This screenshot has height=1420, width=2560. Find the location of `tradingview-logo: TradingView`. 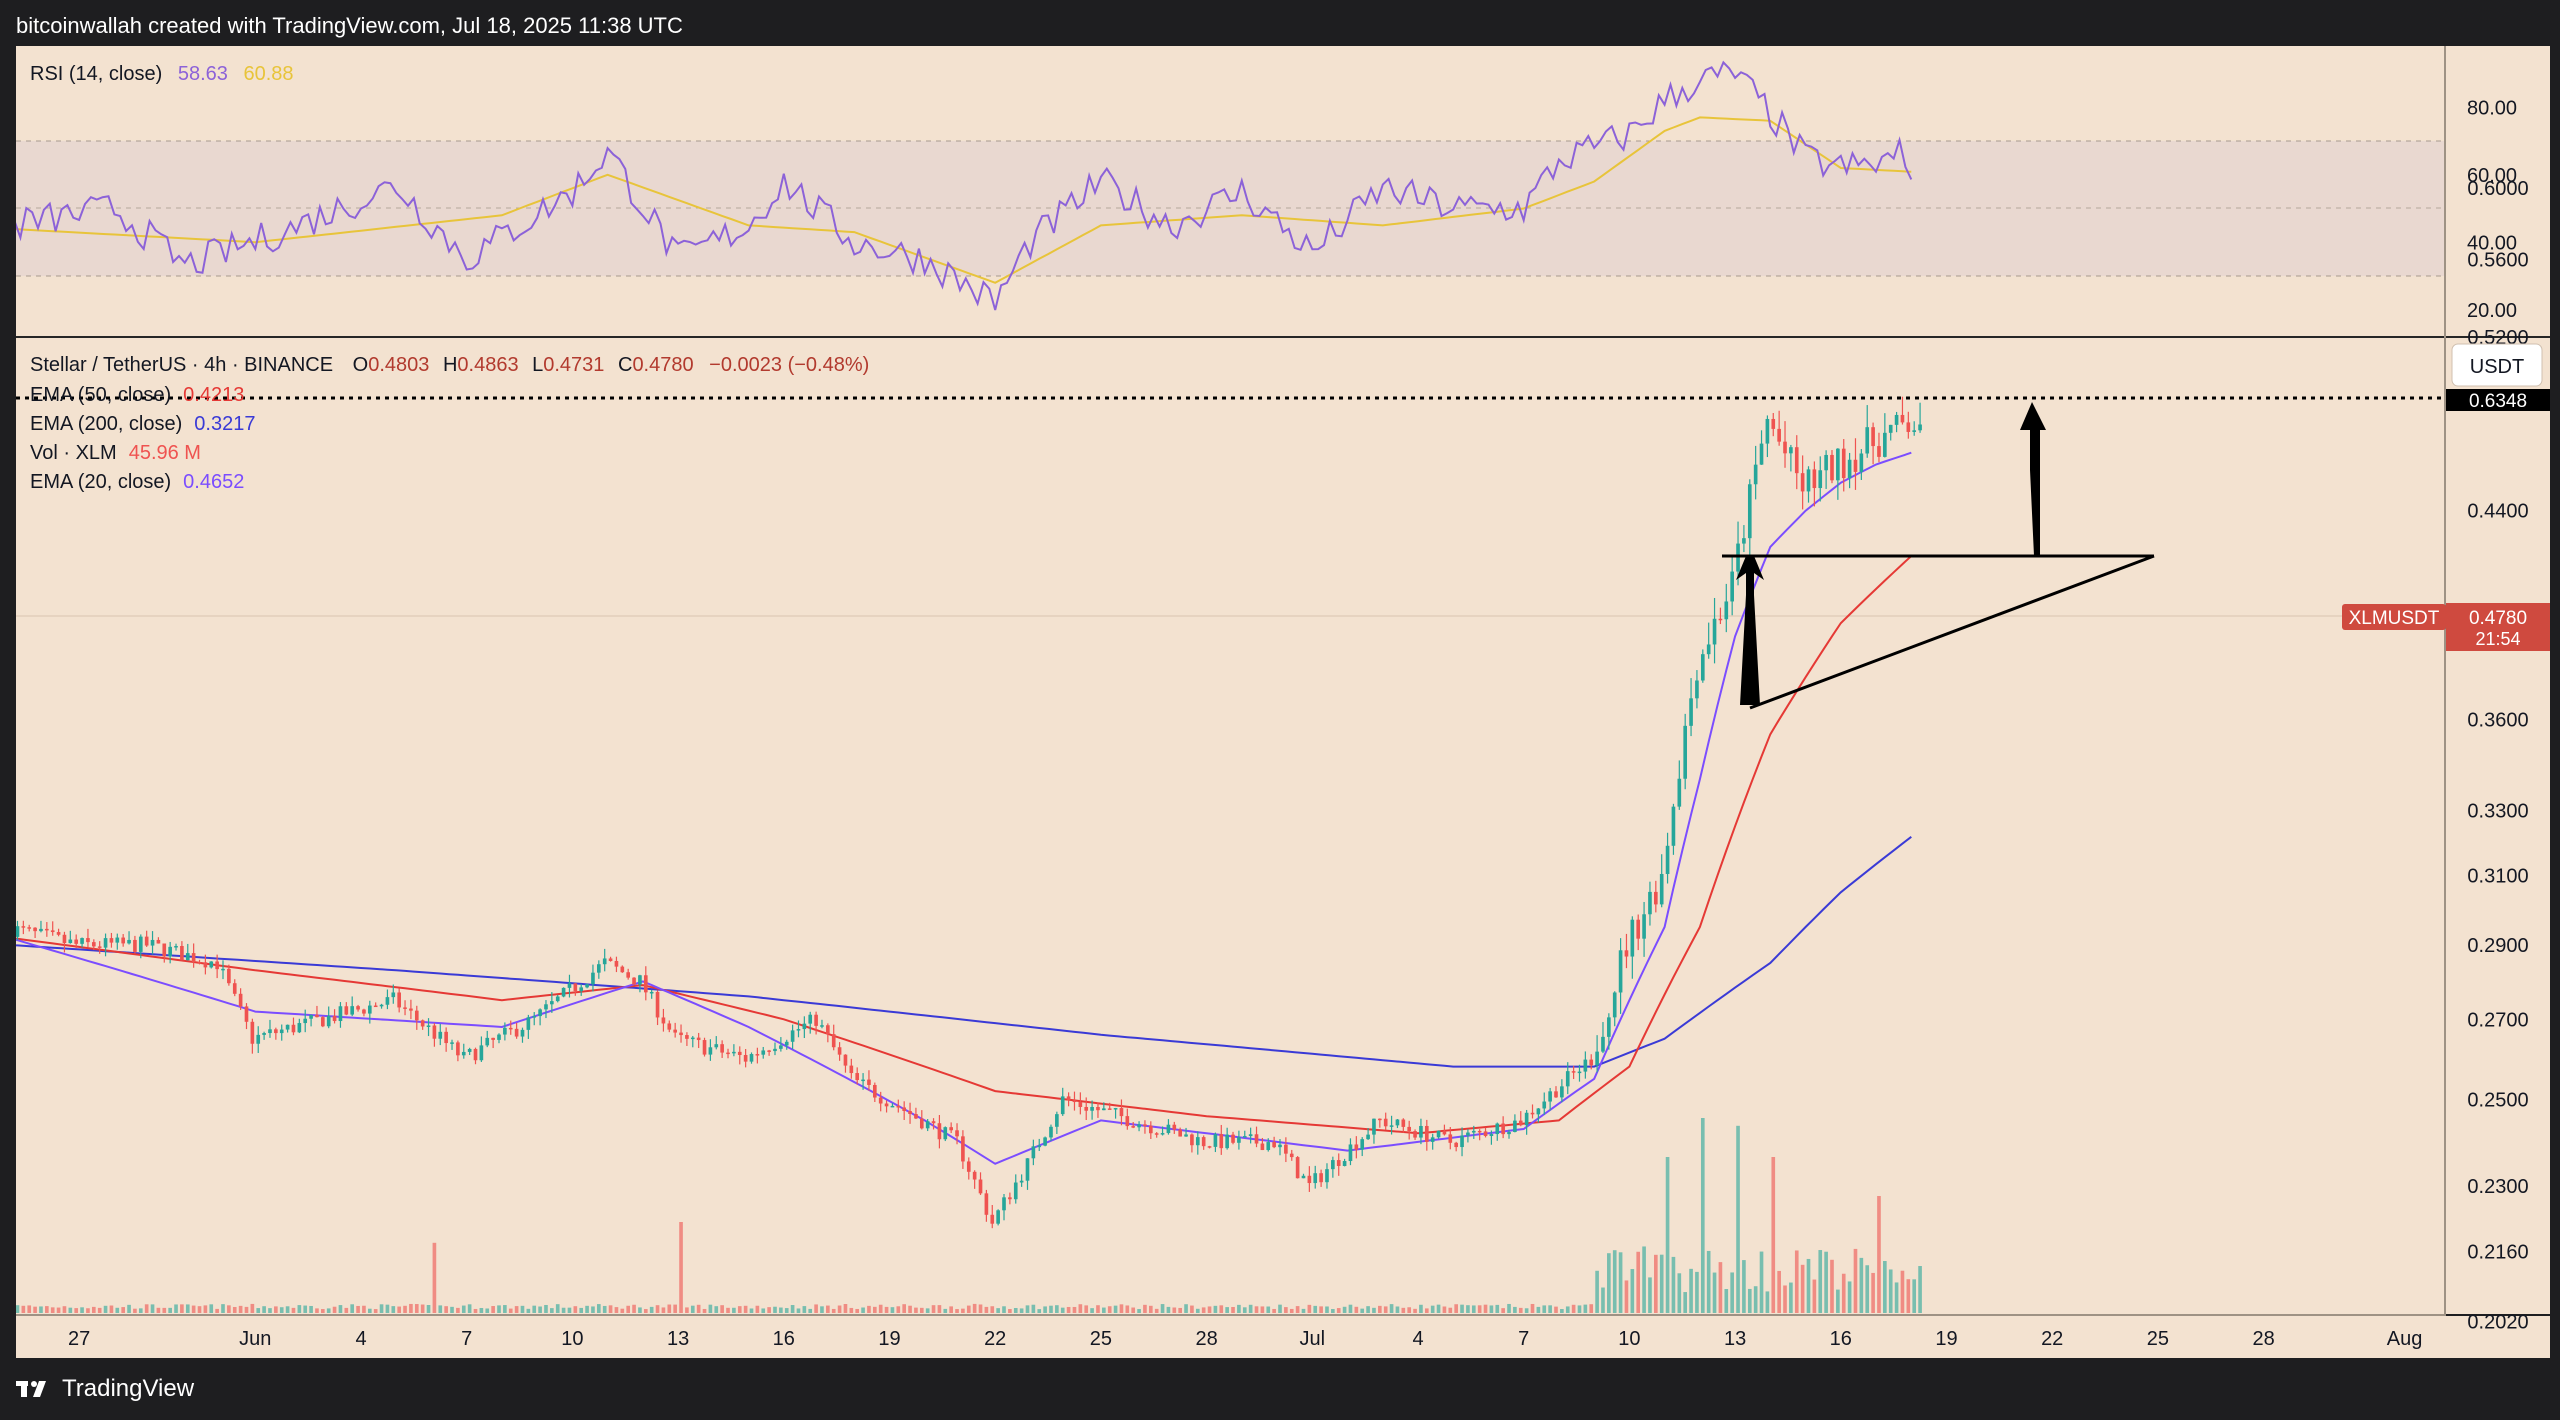

tradingview-logo: TradingView is located at coordinates (105, 1389).